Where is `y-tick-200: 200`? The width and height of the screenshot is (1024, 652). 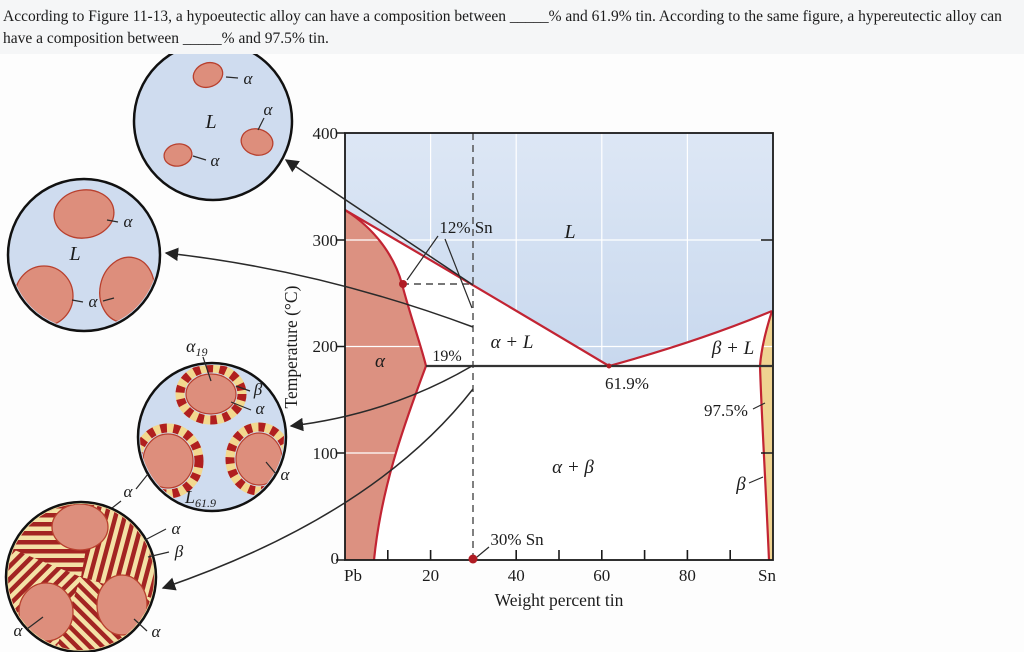 y-tick-200: 200 is located at coordinates (326, 346).